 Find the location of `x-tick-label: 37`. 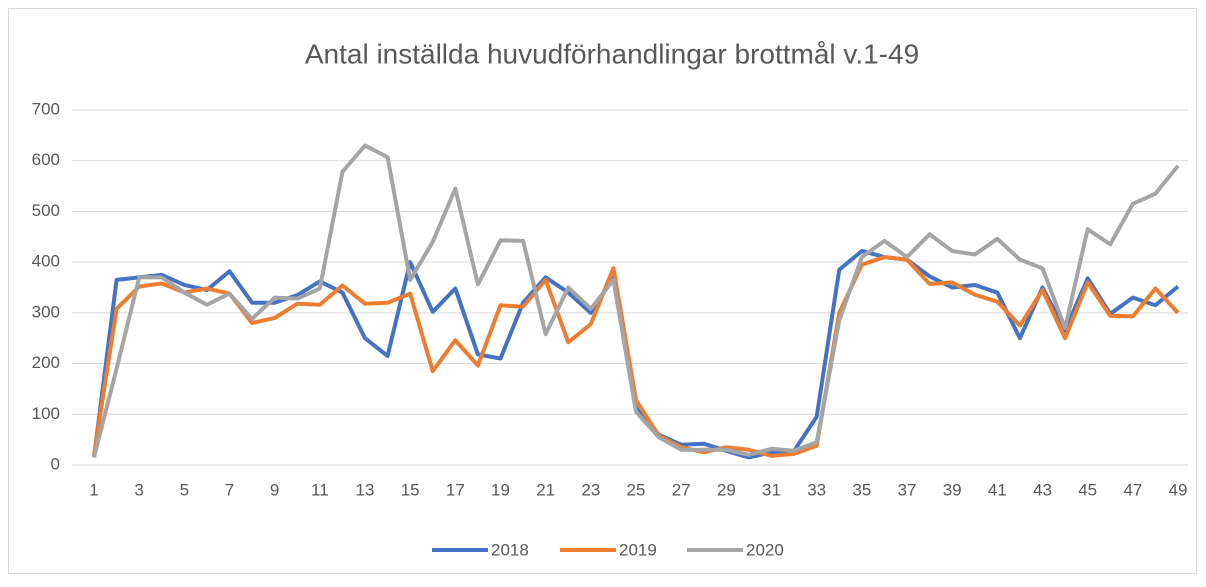

x-tick-label: 37 is located at coordinates (907, 489).